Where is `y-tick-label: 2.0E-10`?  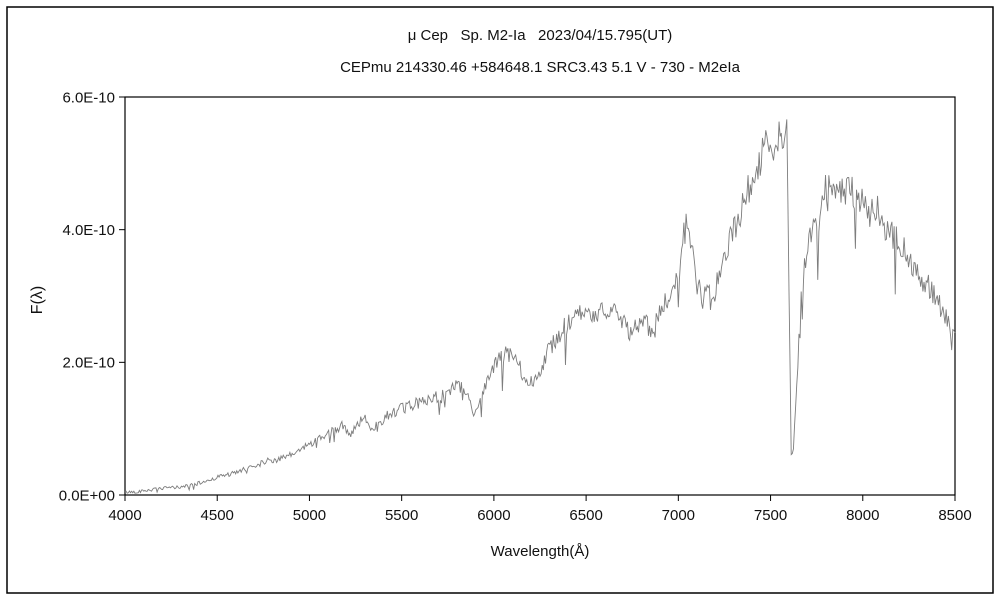 y-tick-label: 2.0E-10 is located at coordinates (88, 363).